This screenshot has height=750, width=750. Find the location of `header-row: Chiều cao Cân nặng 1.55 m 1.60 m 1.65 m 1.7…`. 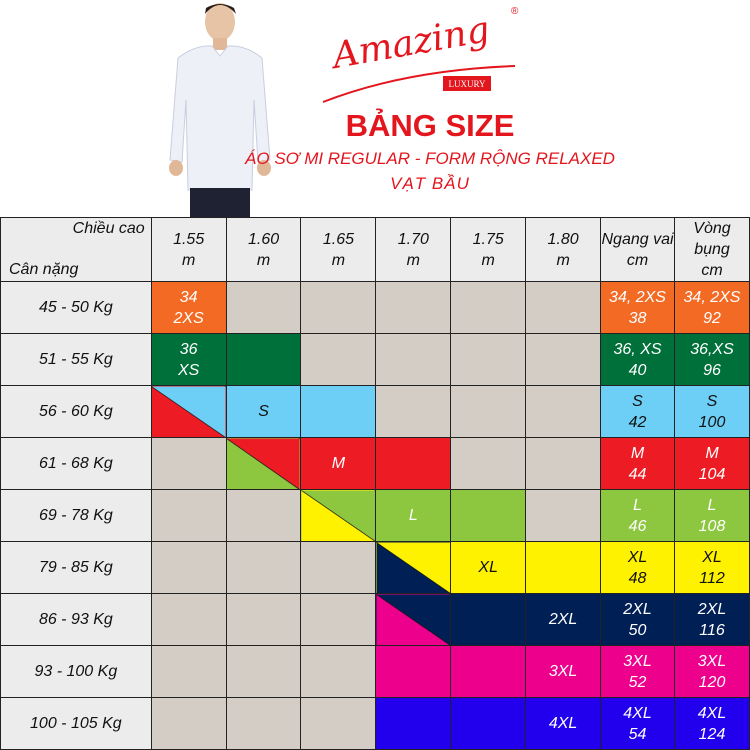

header-row: Chiều cao Cân nặng 1.55 m 1.60 m 1.65 m 1.7… is located at coordinates (375, 249).